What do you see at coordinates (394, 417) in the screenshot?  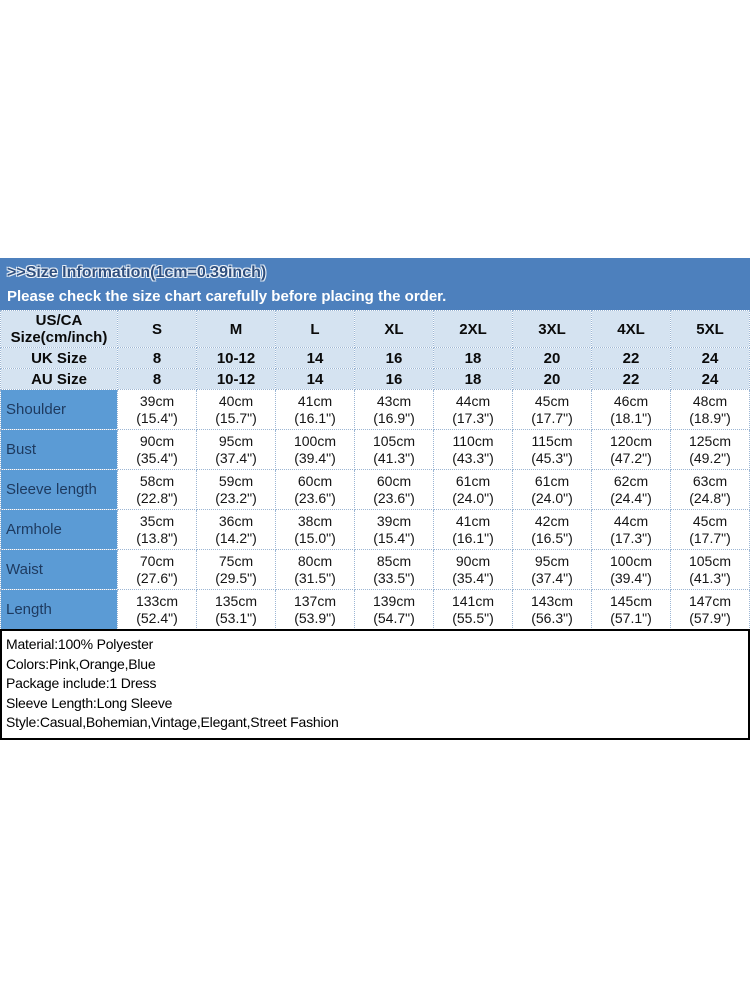 I see `measurement-inch: (16.9")` at bounding box center [394, 417].